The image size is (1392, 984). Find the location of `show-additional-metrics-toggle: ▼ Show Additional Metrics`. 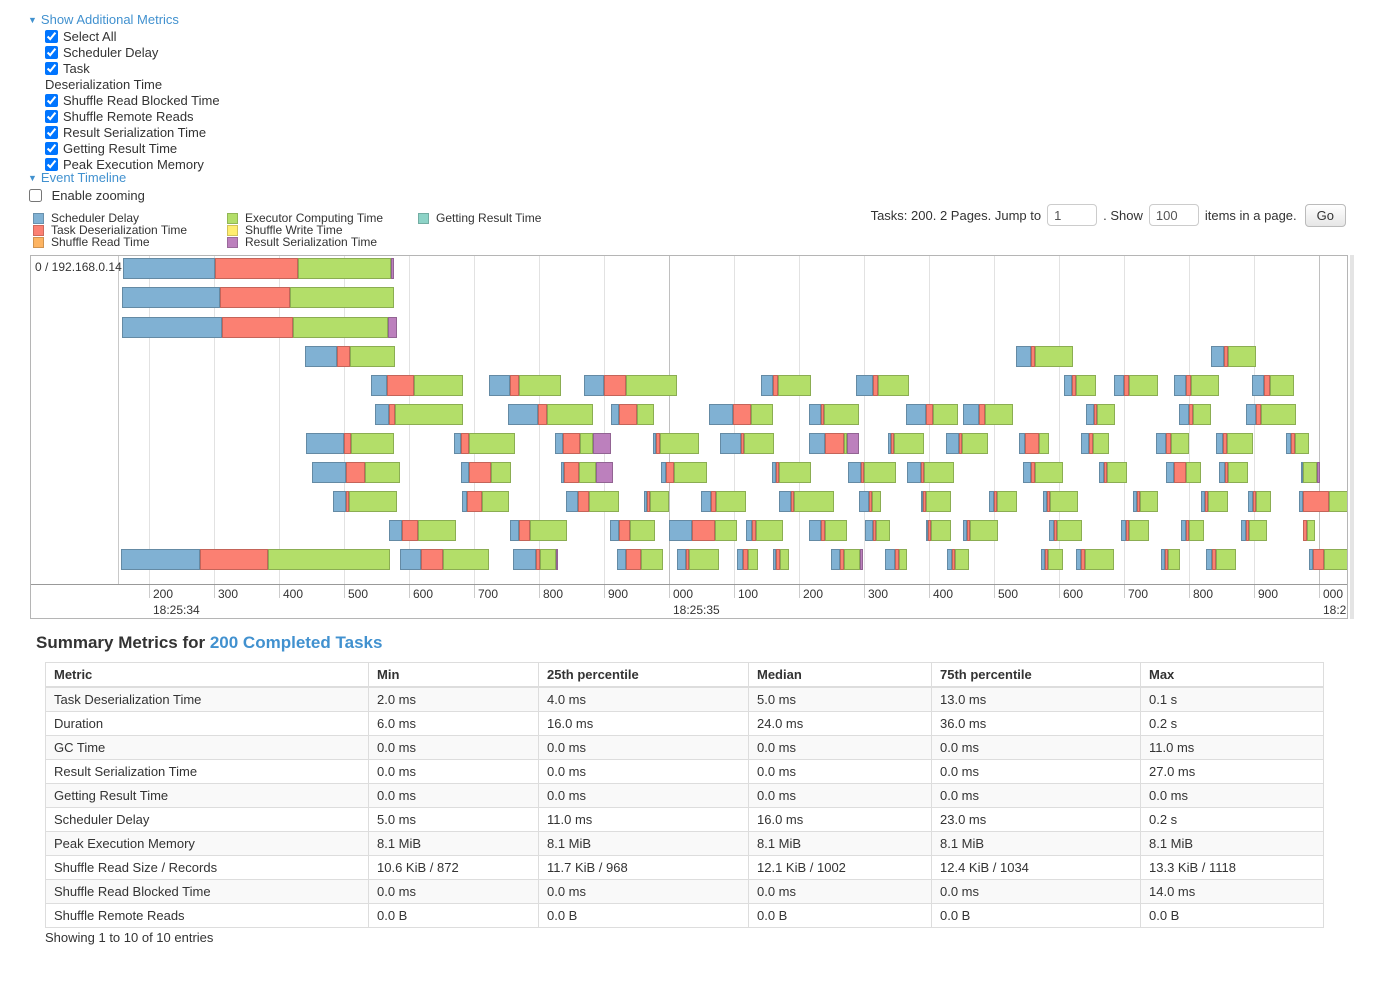

show-additional-metrics-toggle: ▼ Show Additional Metrics is located at coordinates (103, 19).